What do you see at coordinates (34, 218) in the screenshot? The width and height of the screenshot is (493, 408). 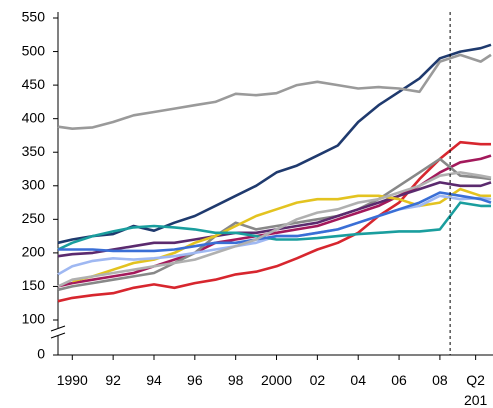 I see `y-tick-label: 250` at bounding box center [34, 218].